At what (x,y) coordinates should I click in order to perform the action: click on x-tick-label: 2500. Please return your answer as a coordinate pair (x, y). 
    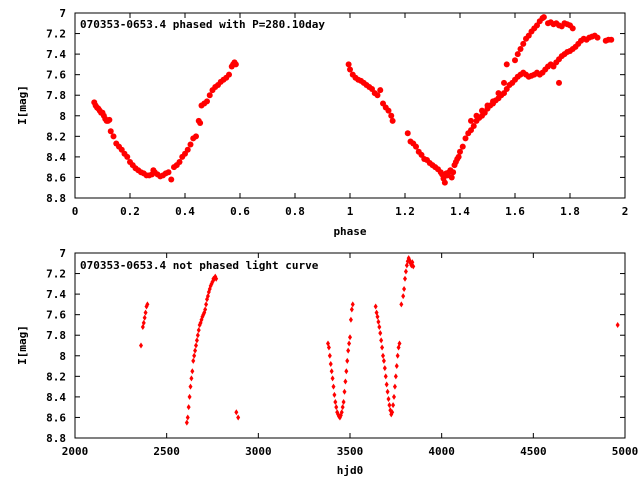
    Looking at the image, I should click on (166, 451).